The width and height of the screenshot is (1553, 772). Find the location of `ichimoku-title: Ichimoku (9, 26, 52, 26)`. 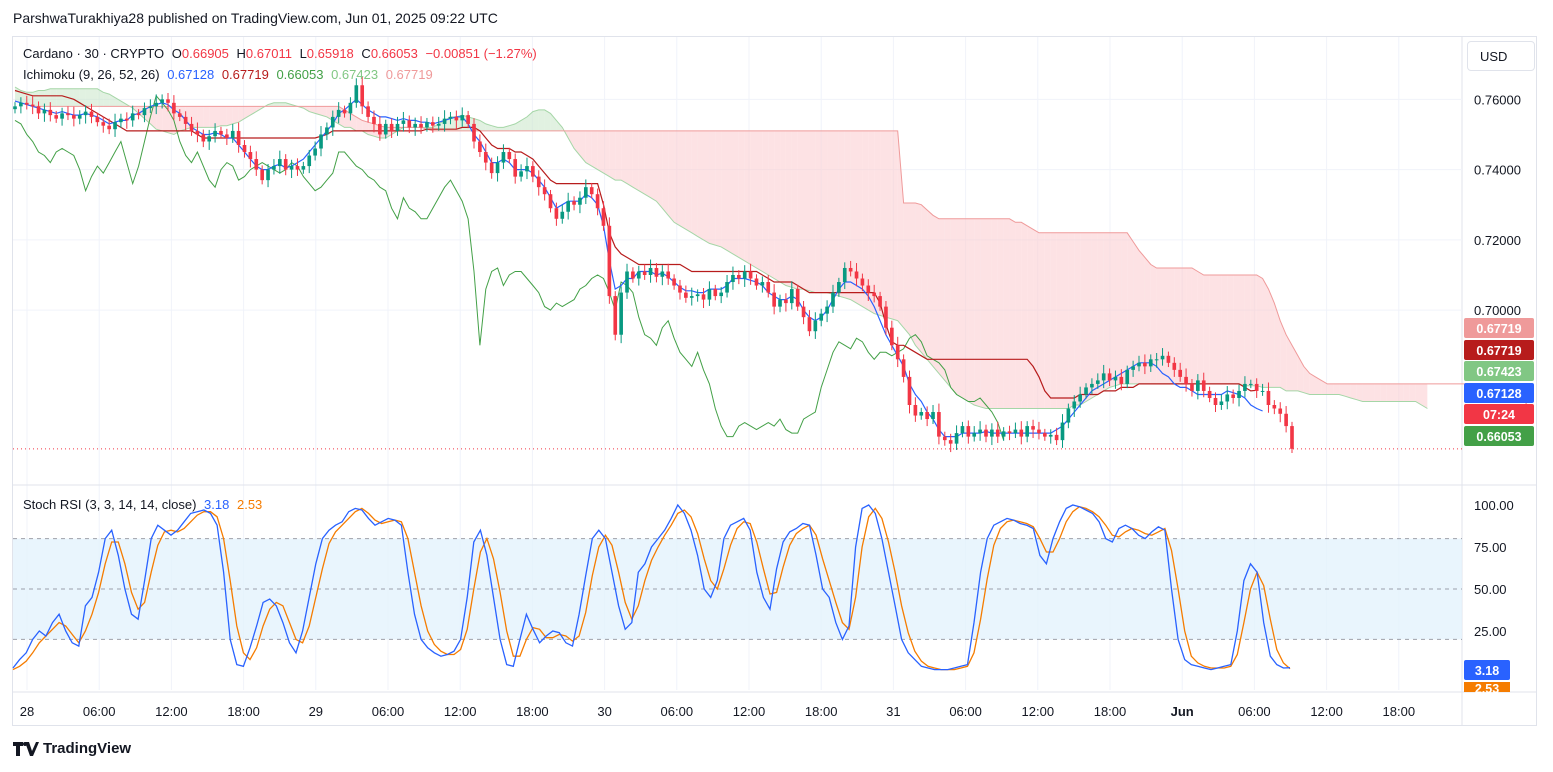

ichimoku-title: Ichimoku (9, 26, 52, 26) is located at coordinates (91, 74).